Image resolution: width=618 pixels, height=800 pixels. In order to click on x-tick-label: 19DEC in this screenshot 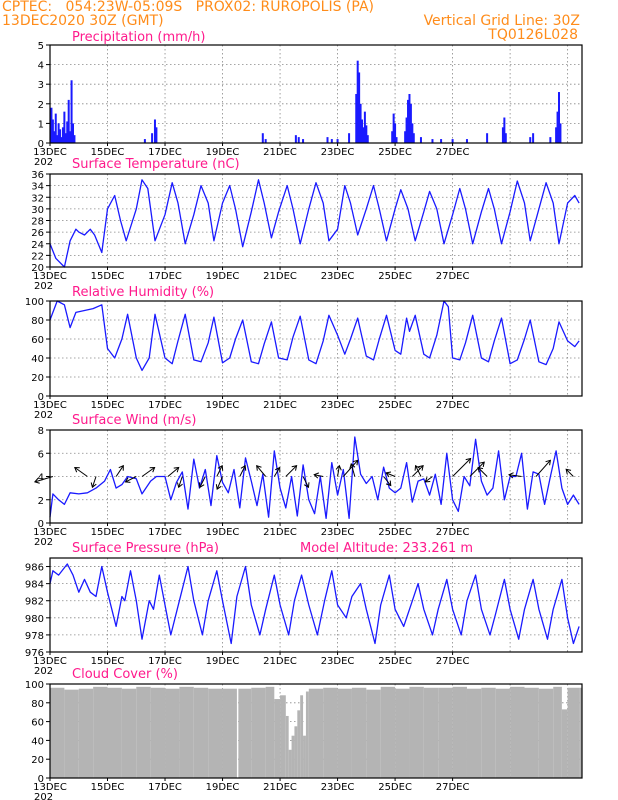, I will do `click(223, 661)`.